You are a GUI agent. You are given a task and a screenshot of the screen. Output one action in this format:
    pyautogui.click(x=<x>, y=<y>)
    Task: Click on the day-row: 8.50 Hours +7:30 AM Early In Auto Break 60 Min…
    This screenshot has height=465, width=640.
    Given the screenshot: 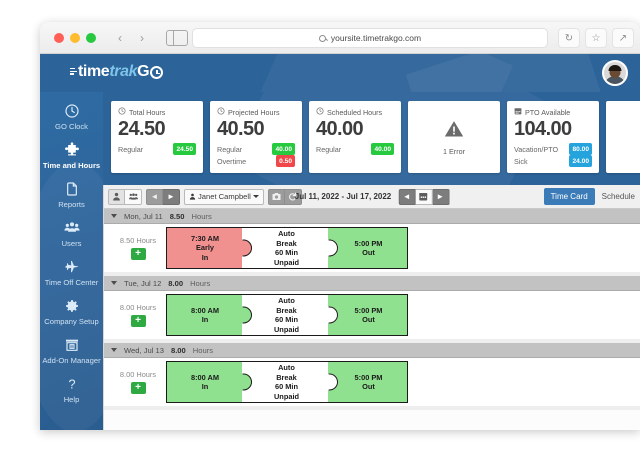 What is the action you would take?
    pyautogui.click(x=372, y=250)
    